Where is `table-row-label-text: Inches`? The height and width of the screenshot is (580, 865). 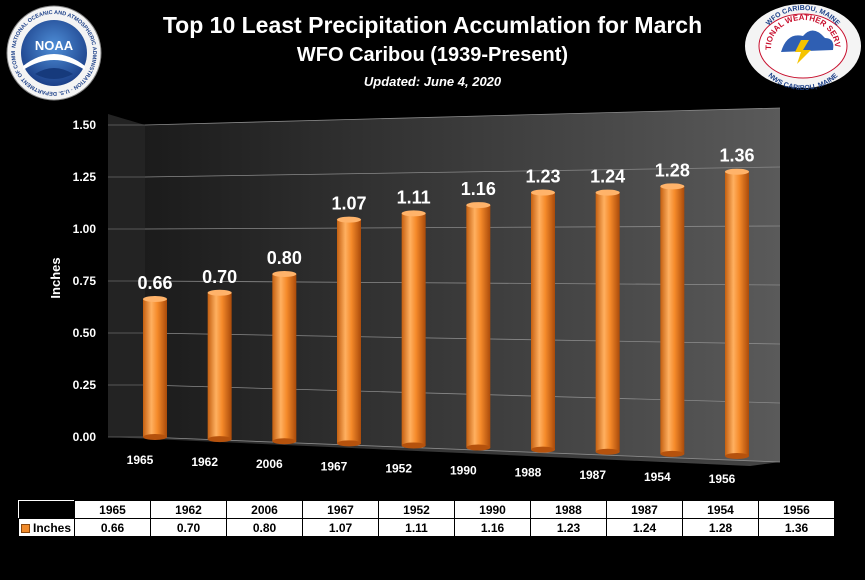 table-row-label-text: Inches is located at coordinates (52, 527).